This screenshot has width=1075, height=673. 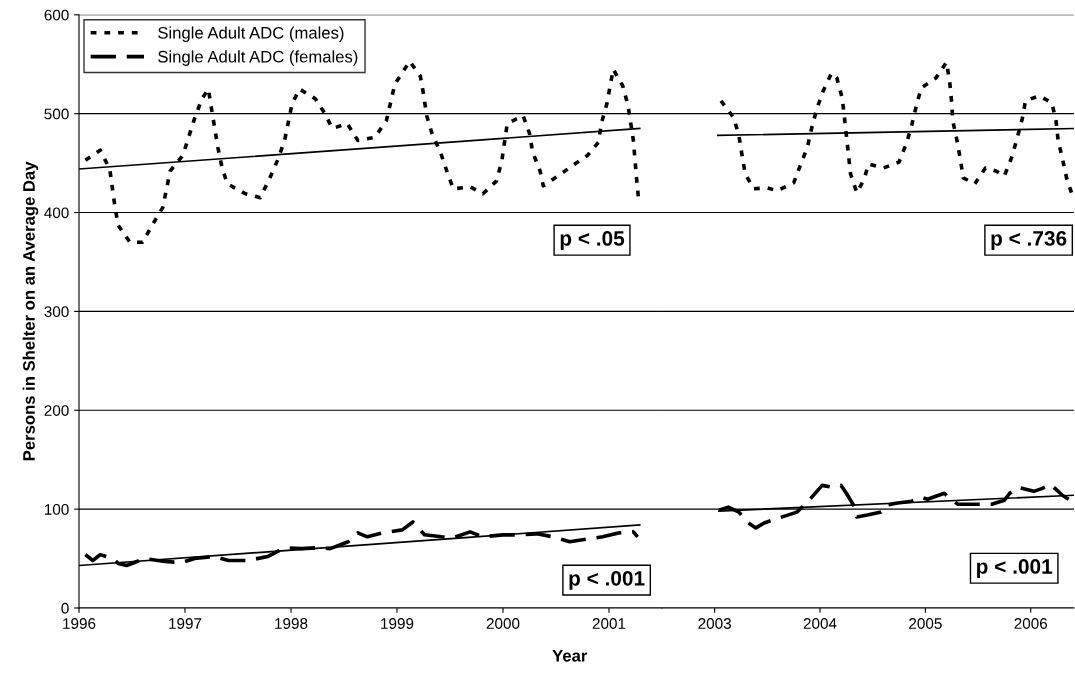 I want to click on y-tick-label: 0, so click(x=65, y=608).